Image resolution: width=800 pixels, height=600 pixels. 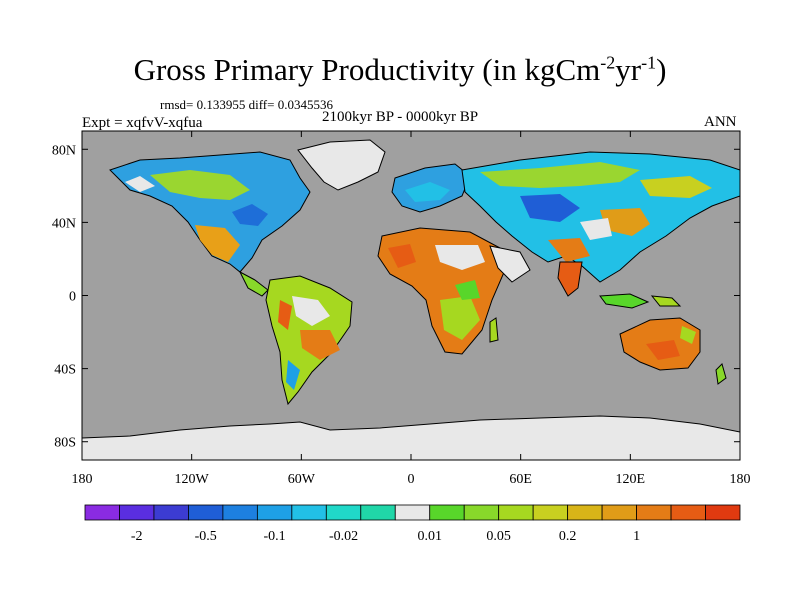 What do you see at coordinates (631, 479) in the screenshot?
I see `lon-label: 120E` at bounding box center [631, 479].